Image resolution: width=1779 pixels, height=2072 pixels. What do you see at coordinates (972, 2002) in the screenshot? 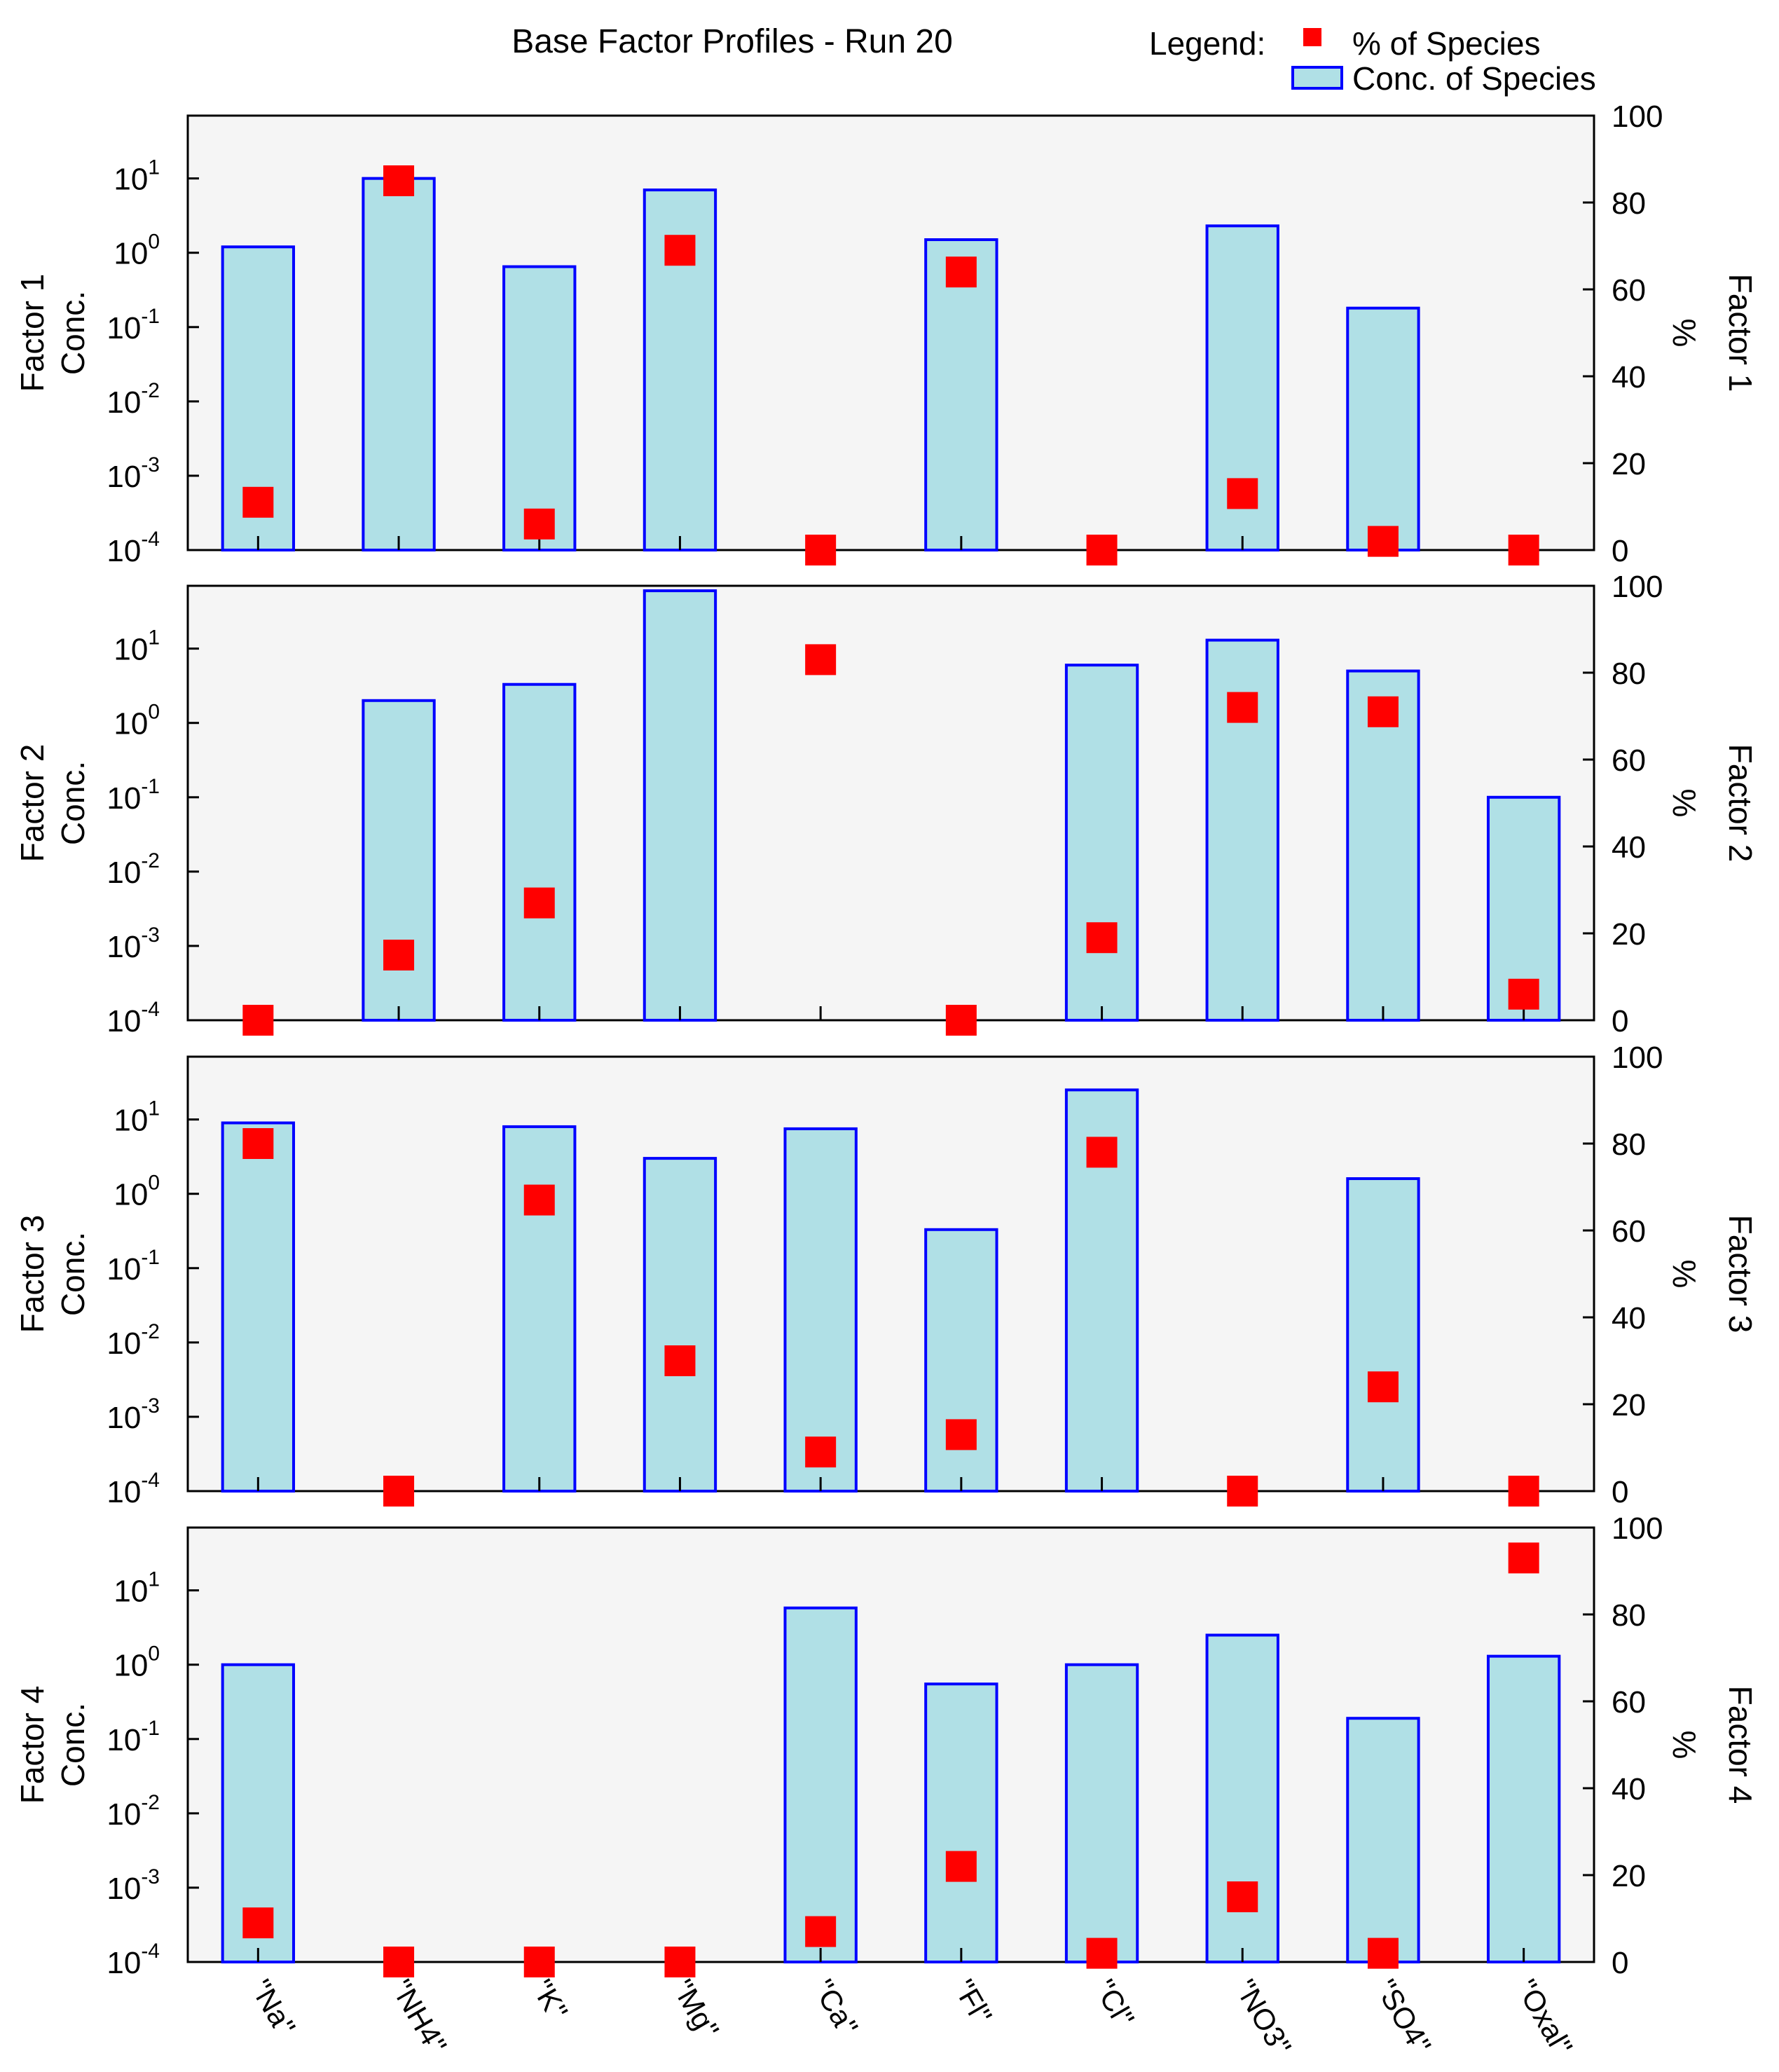
I see `category-label: "Fl"` at bounding box center [972, 2002].